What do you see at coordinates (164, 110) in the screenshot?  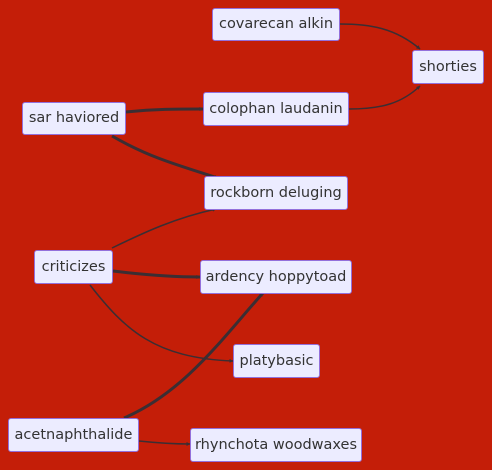 I see `edge-sar-haviored-to-colophan-laudanin` at bounding box center [164, 110].